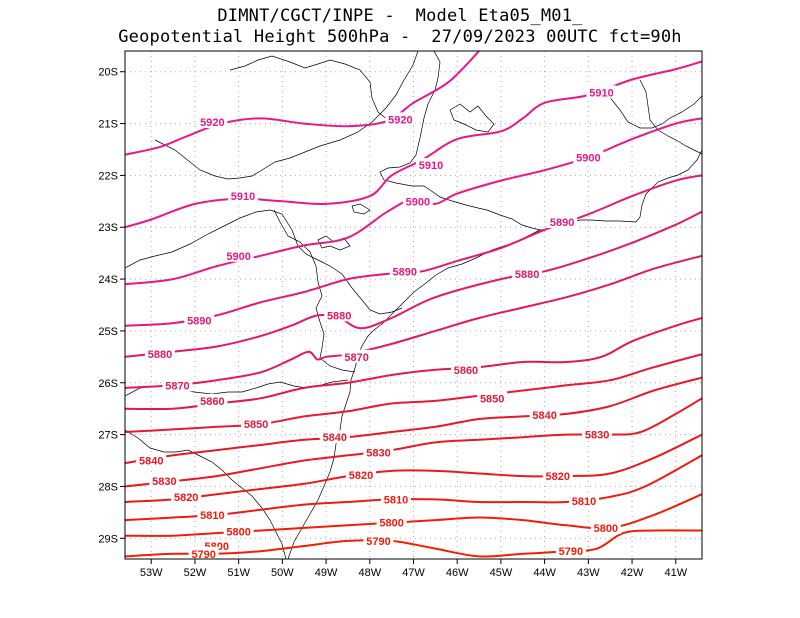 This screenshot has height=618, width=800. What do you see at coordinates (632, 573) in the screenshot?
I see `x-tick-label: 42W` at bounding box center [632, 573].